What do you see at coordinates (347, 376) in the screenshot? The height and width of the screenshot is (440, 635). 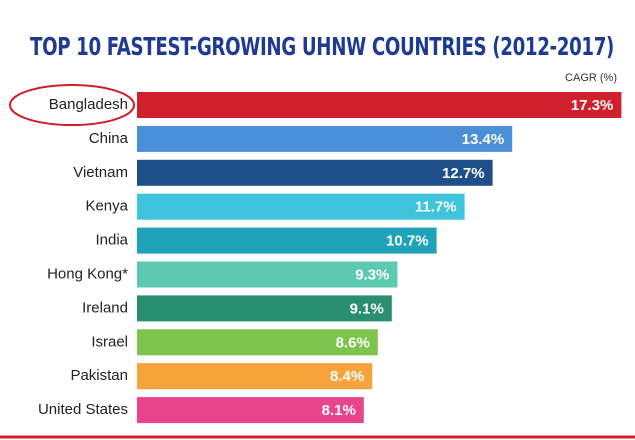 I see `value-label: 8.4%` at bounding box center [347, 376].